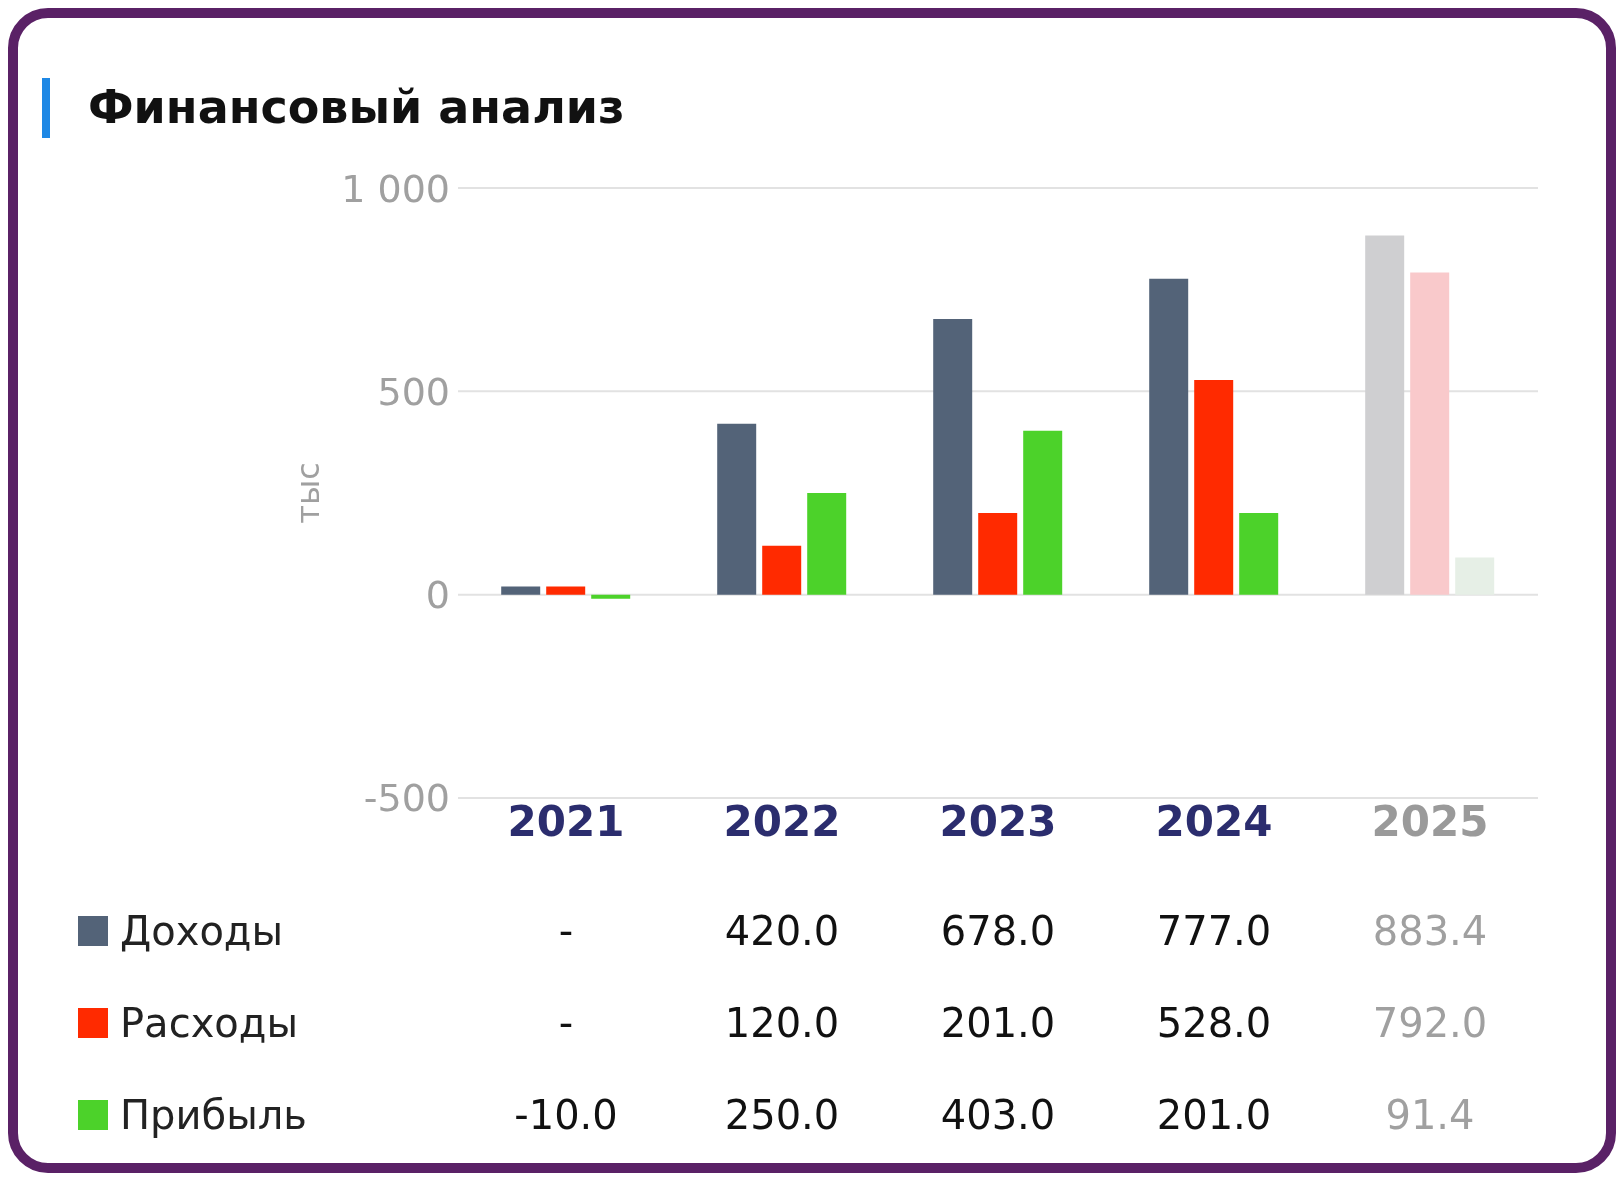 The image size is (1624, 1181). Describe the element at coordinates (1214, 1023) in the screenshot. I see `data-label: 528.0` at that location.